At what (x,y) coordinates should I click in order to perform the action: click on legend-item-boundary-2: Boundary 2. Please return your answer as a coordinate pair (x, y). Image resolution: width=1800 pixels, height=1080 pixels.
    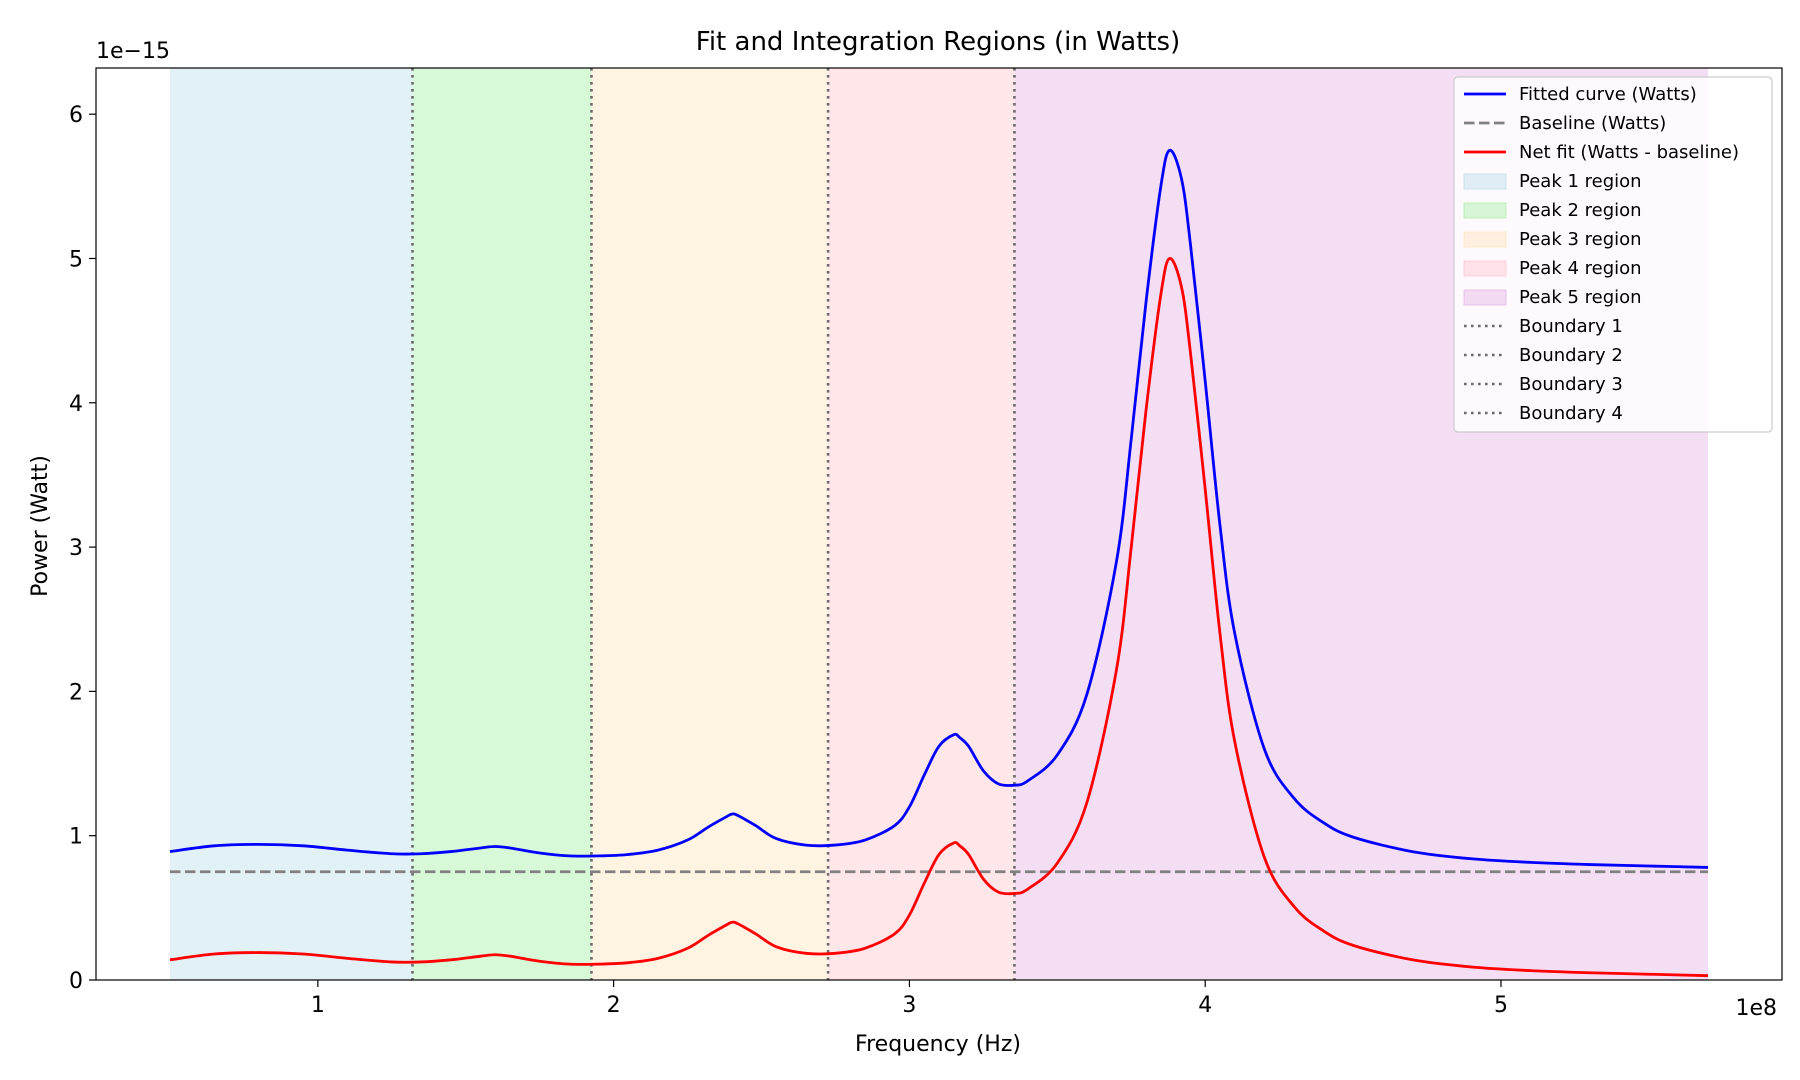
    Looking at the image, I should click on (1543, 355).